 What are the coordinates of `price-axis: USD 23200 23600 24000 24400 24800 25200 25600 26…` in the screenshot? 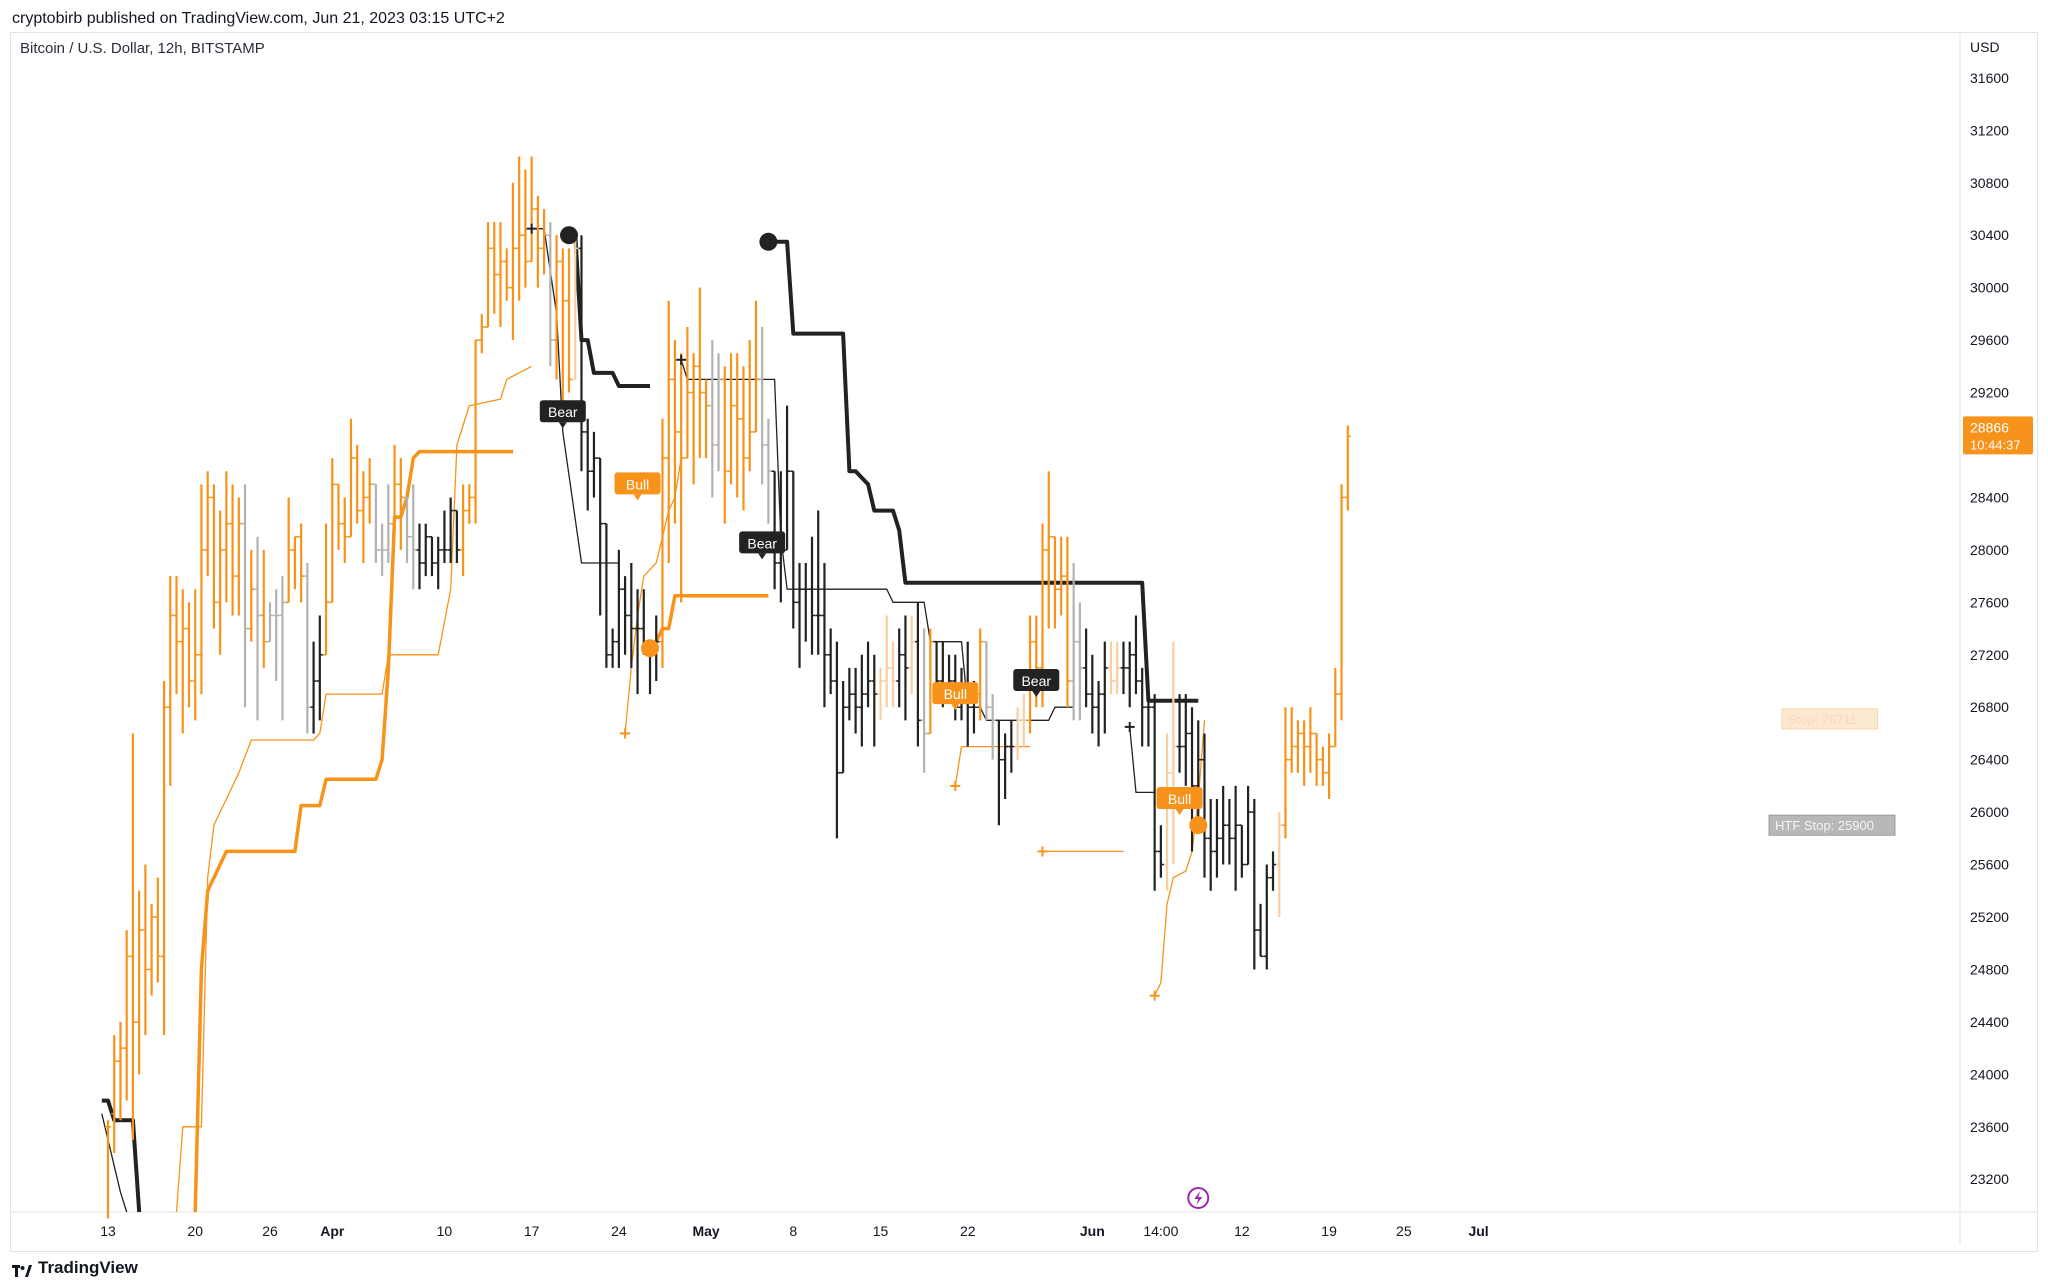 It's located at (1996, 638).